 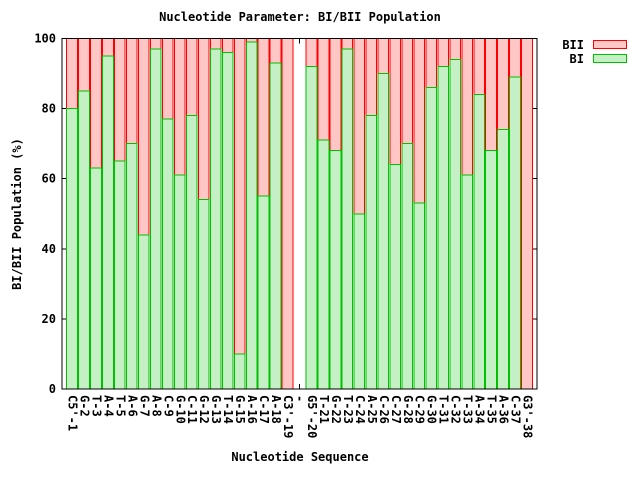 I want to click on x-tick-label: -, so click(x=300, y=398).